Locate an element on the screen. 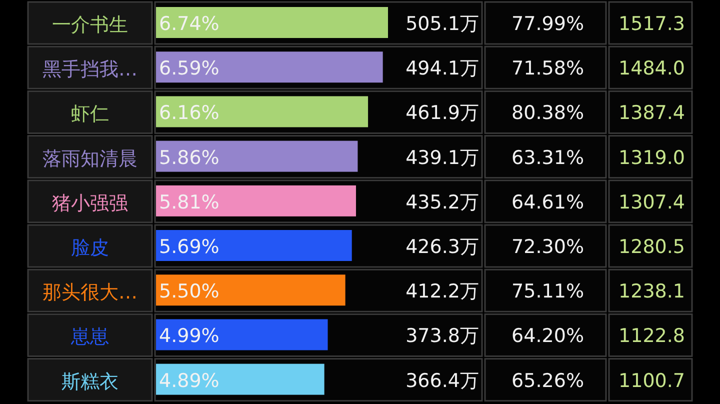  text: 75.11% is located at coordinates (548, 291).